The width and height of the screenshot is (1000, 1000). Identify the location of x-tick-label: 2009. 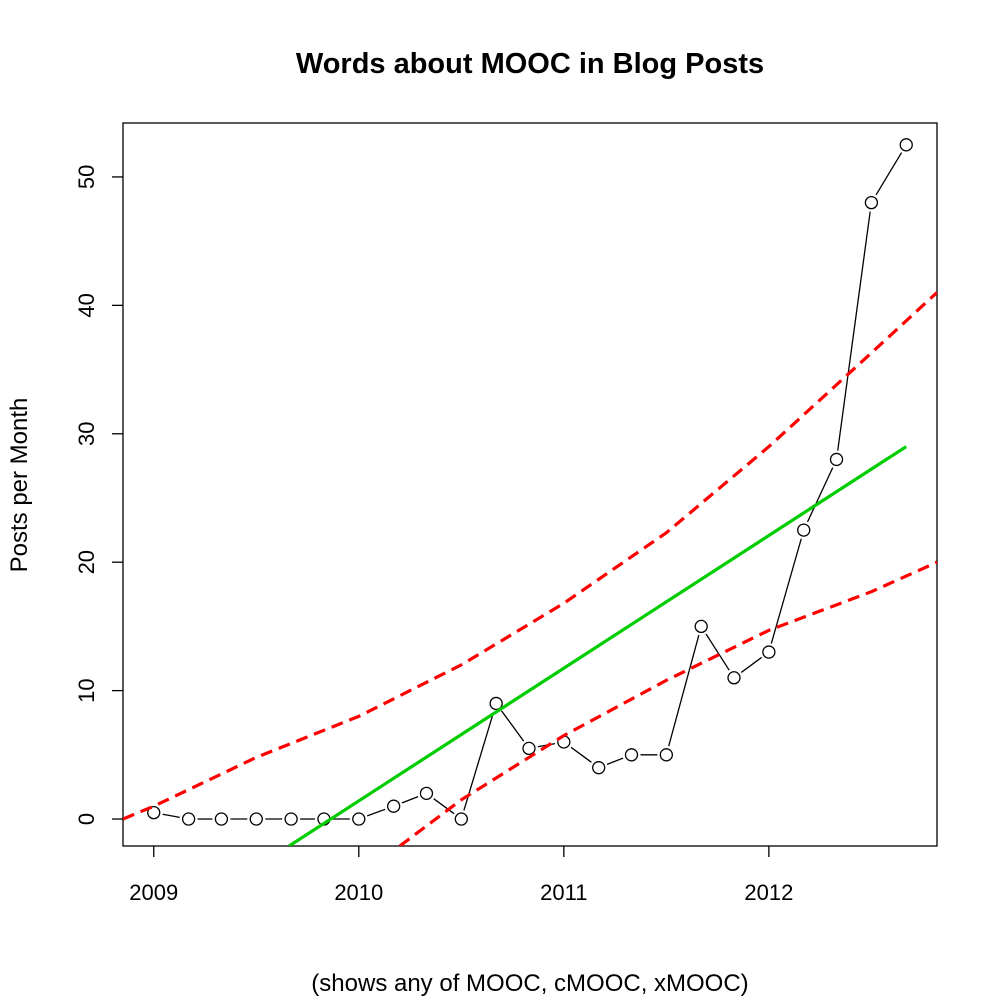
(153, 892).